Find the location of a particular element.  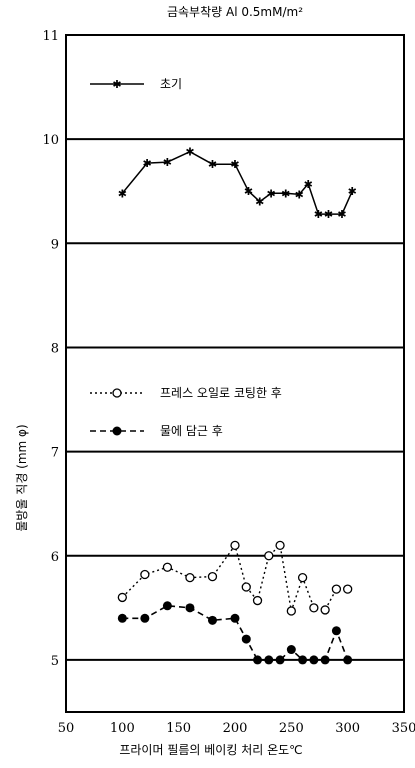

y-tick-label: 10 is located at coordinates (50, 140).